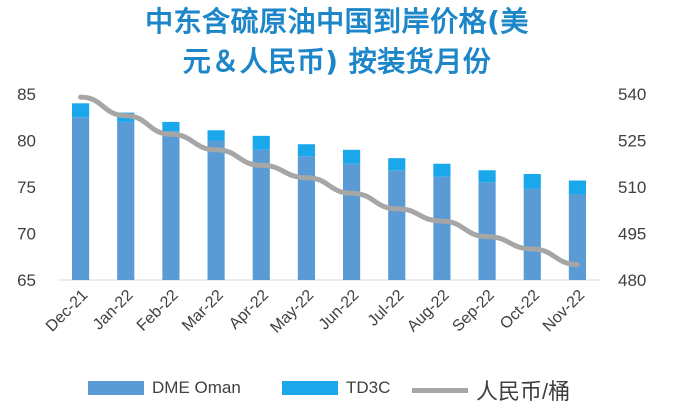 This screenshot has width=674, height=412. What do you see at coordinates (67, 311) in the screenshot?
I see `x-tick-label: Dec-21` at bounding box center [67, 311].